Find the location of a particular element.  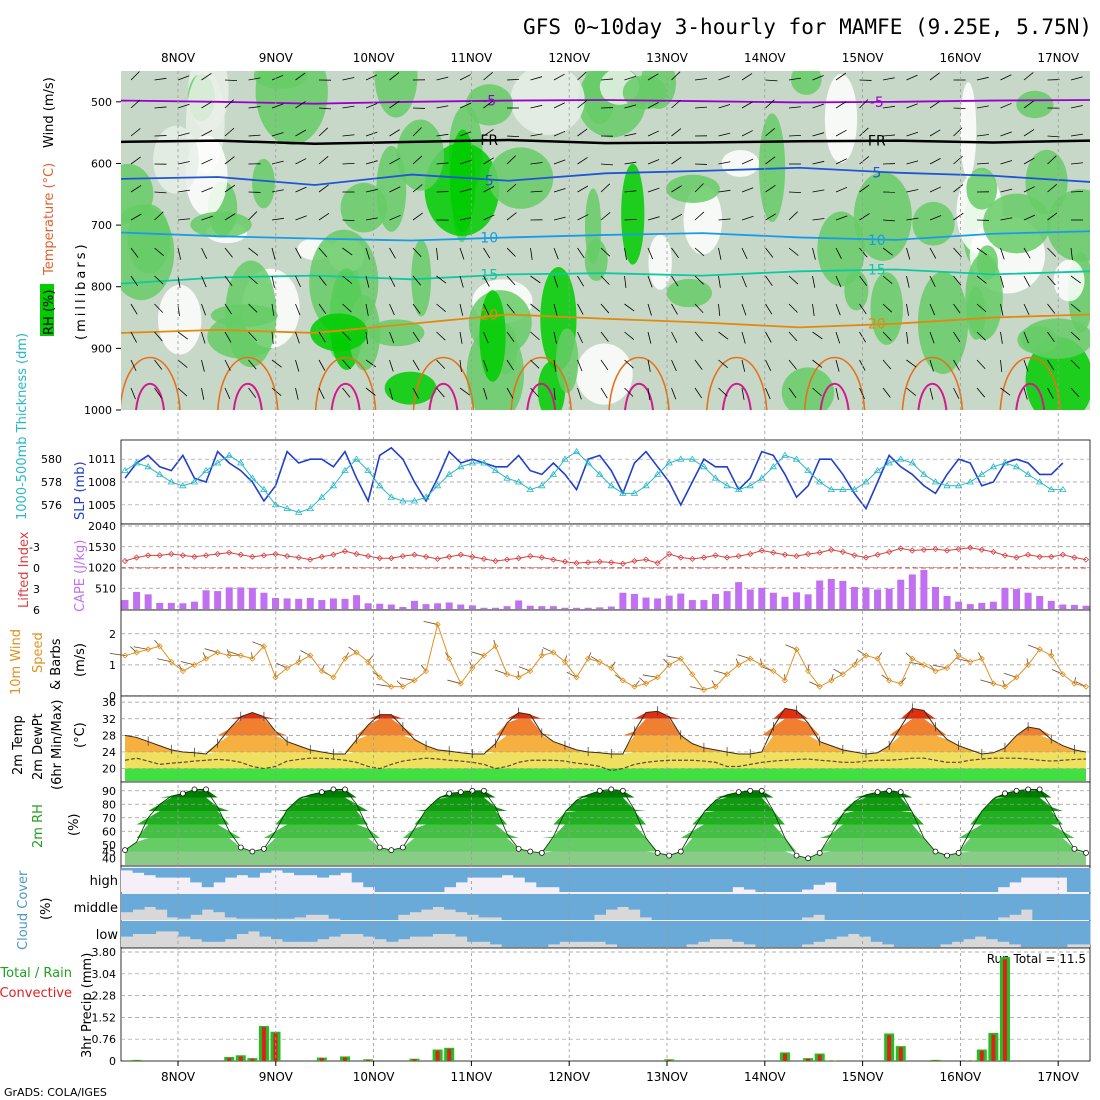

speed-label: Speed is located at coordinates (38, 652).